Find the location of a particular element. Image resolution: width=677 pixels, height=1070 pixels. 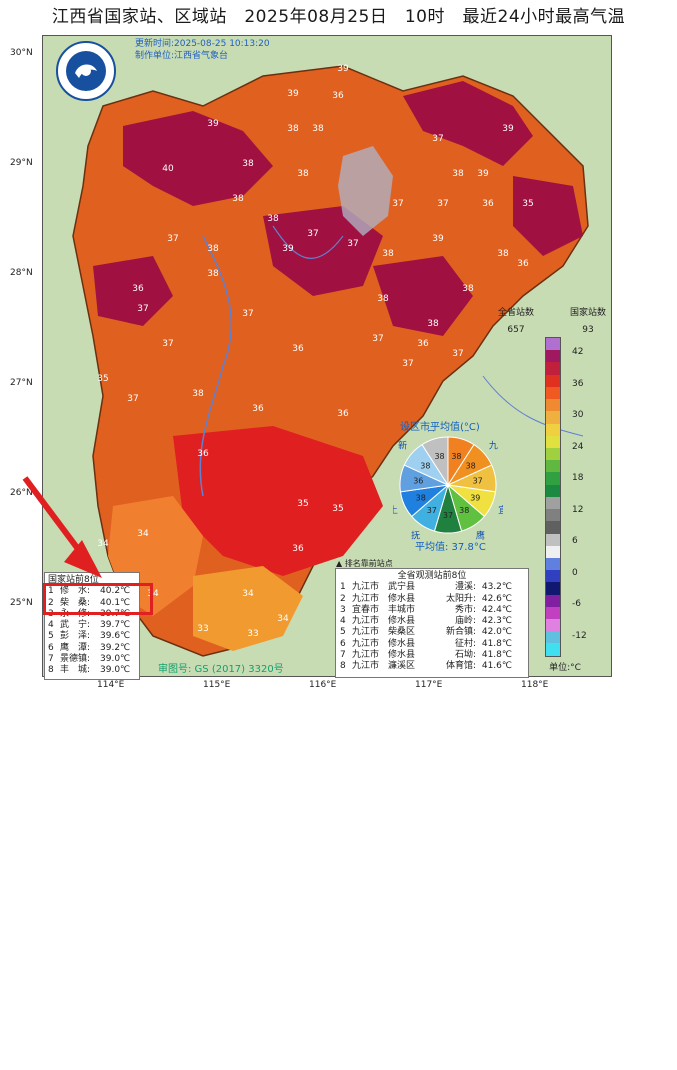

all-top-title: 全省观测站前8位 is located at coordinates (432, 576).